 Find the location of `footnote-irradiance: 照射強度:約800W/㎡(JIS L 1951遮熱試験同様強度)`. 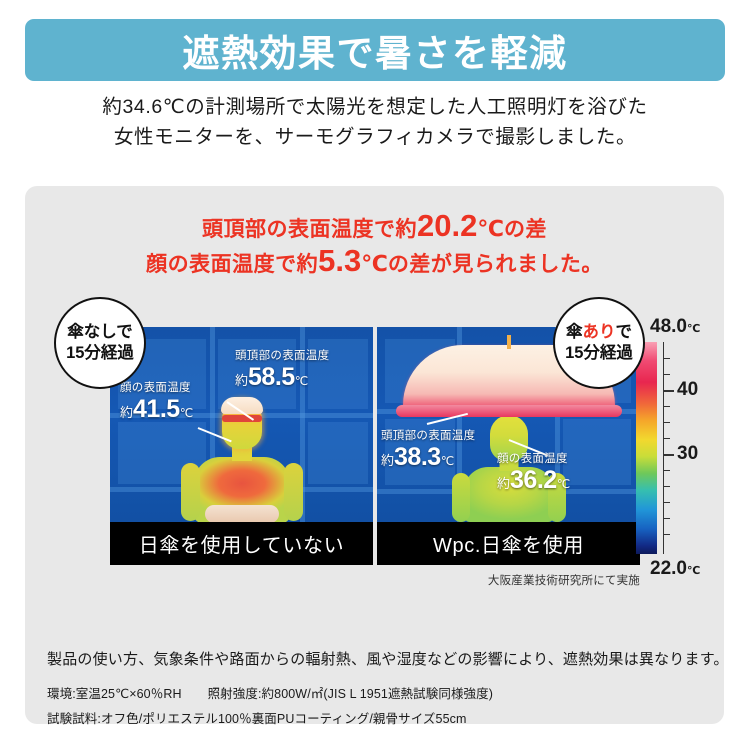

footnote-irradiance: 照射強度:約800W/㎡(JIS L 1951遮熱試験同様強度) is located at coordinates (350, 694).